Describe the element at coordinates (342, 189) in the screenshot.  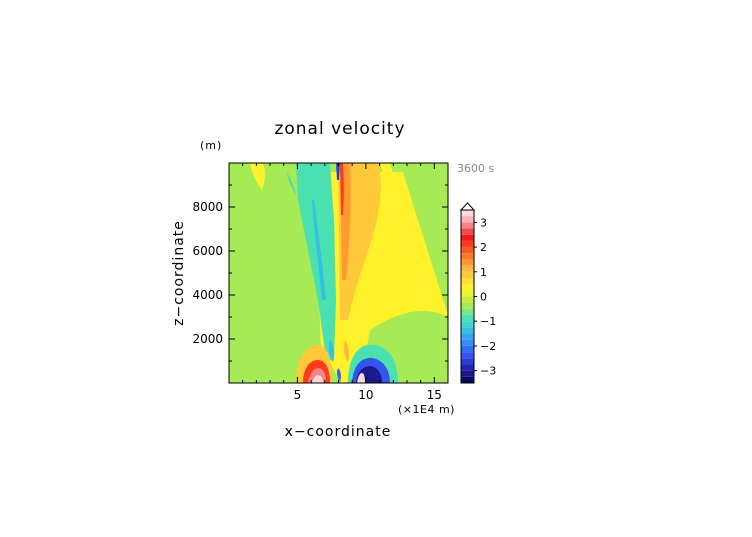
I see `field-region-red-core` at that location.